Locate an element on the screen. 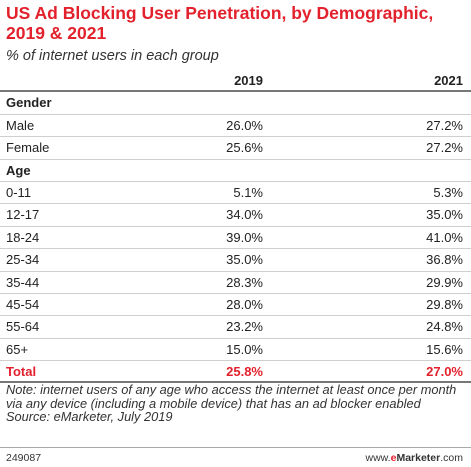 The height and width of the screenshot is (467, 471). section-label: Gender is located at coordinates (29, 103).